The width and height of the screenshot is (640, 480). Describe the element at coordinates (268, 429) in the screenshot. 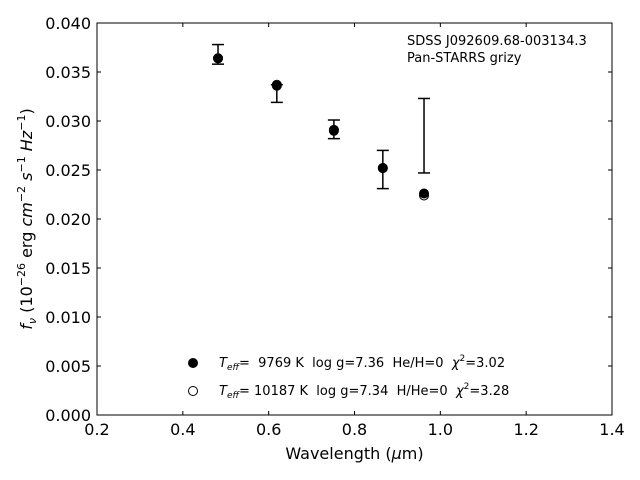

I see `x-tick-label: 0.6` at that location.